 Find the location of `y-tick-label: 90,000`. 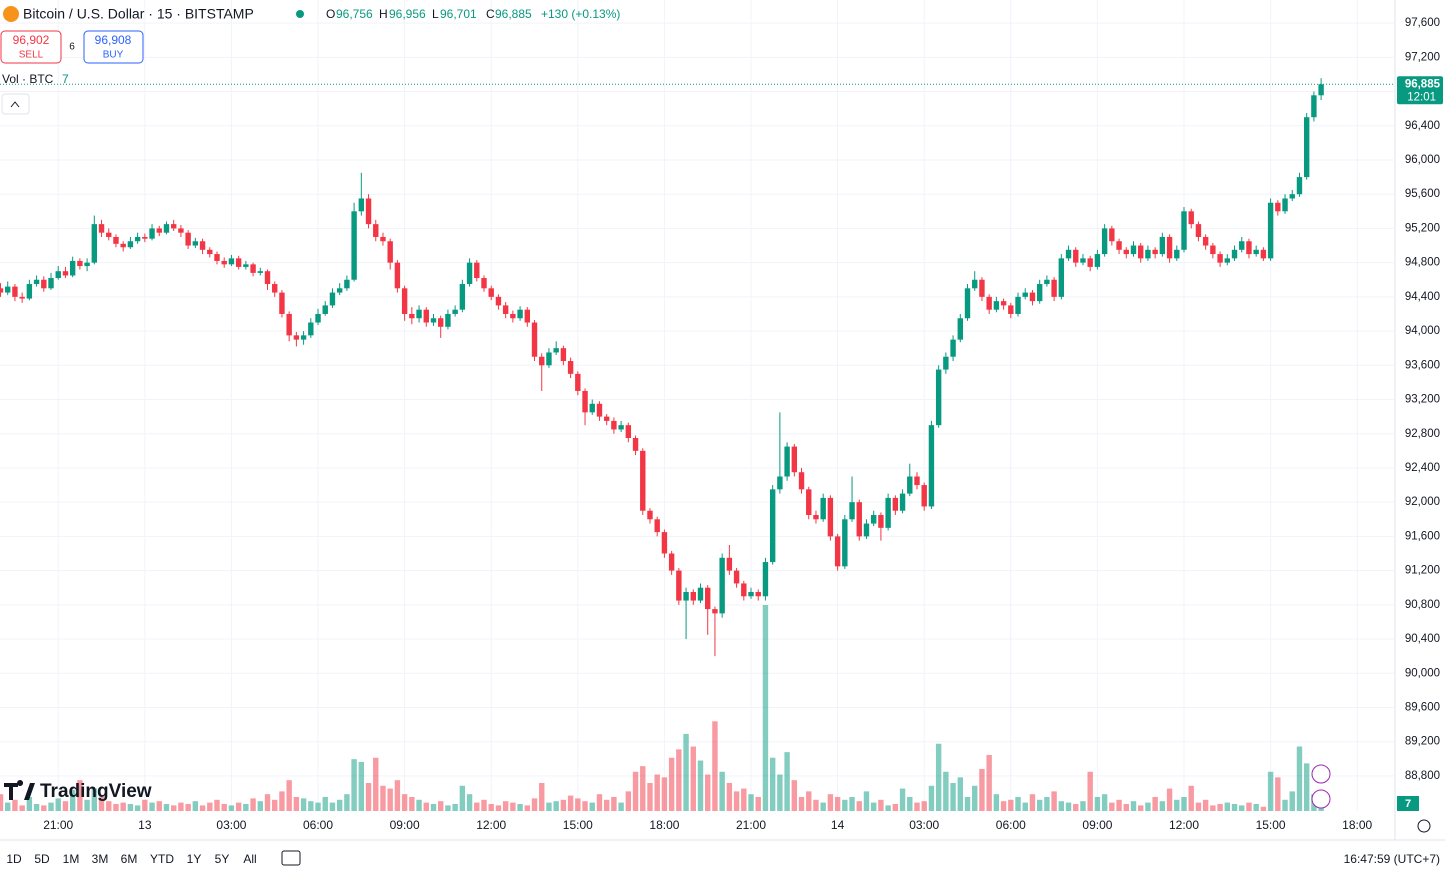

y-tick-label: 90,000 is located at coordinates (1422, 673).